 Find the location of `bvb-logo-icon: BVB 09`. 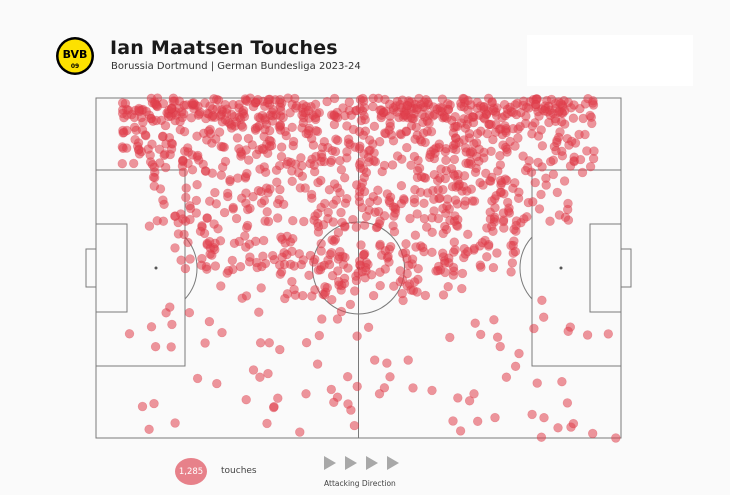

bvb-logo-icon: BVB 09 is located at coordinates (75, 56).